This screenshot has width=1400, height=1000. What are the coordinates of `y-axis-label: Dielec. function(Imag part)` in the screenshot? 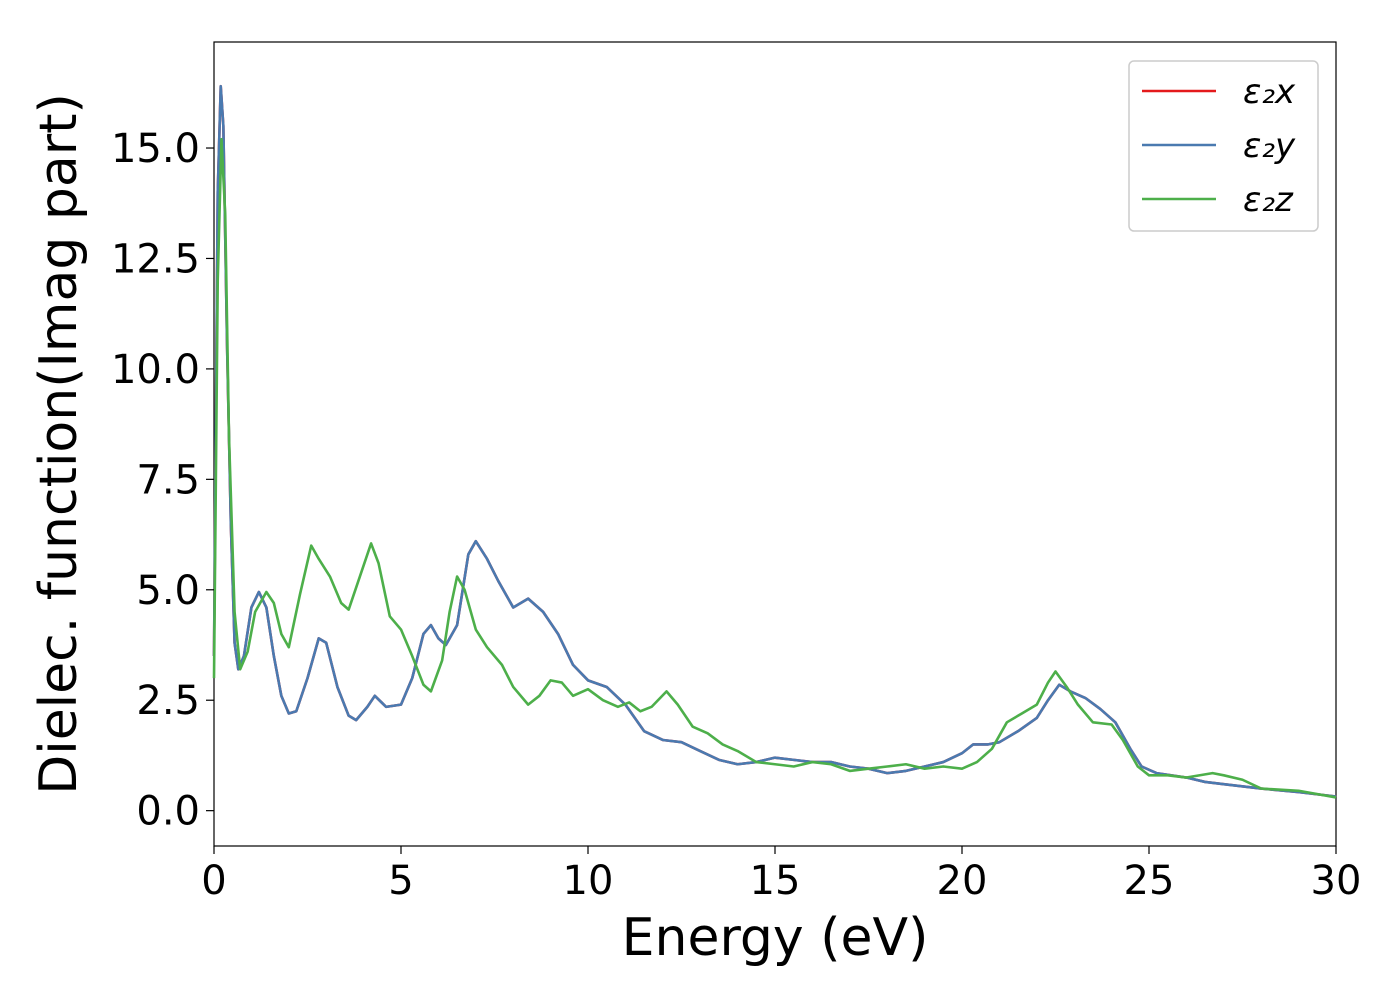 It's located at (59, 444).